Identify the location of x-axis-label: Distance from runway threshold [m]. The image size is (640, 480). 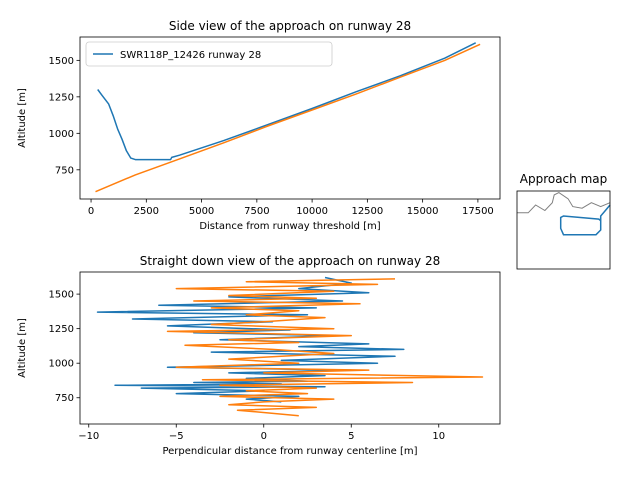
(289, 226).